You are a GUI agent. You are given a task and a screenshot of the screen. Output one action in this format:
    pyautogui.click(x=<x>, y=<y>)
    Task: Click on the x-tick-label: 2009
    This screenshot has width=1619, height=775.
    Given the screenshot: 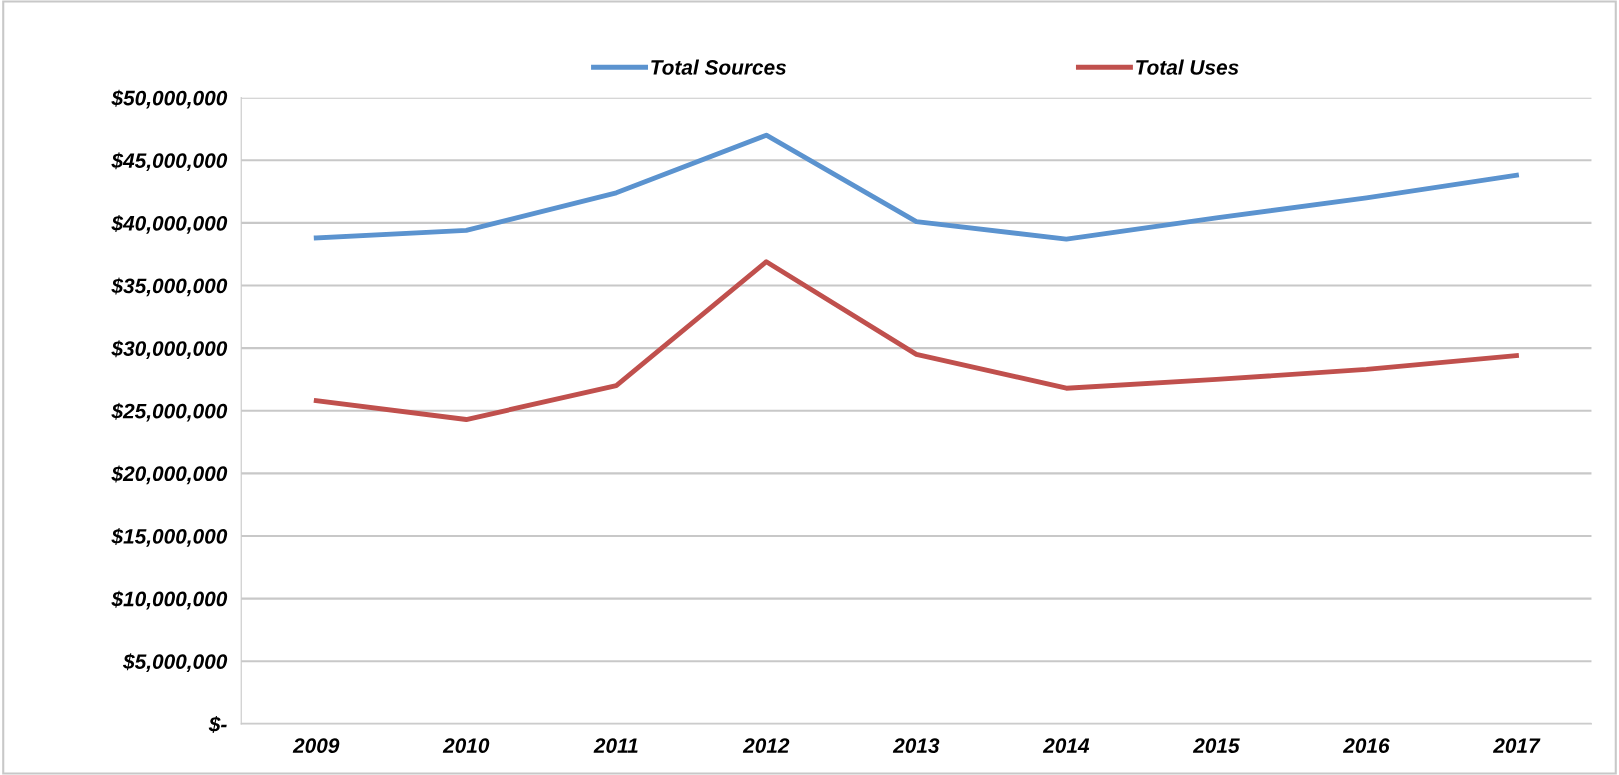 What is the action you would take?
    pyautogui.click(x=316, y=746)
    